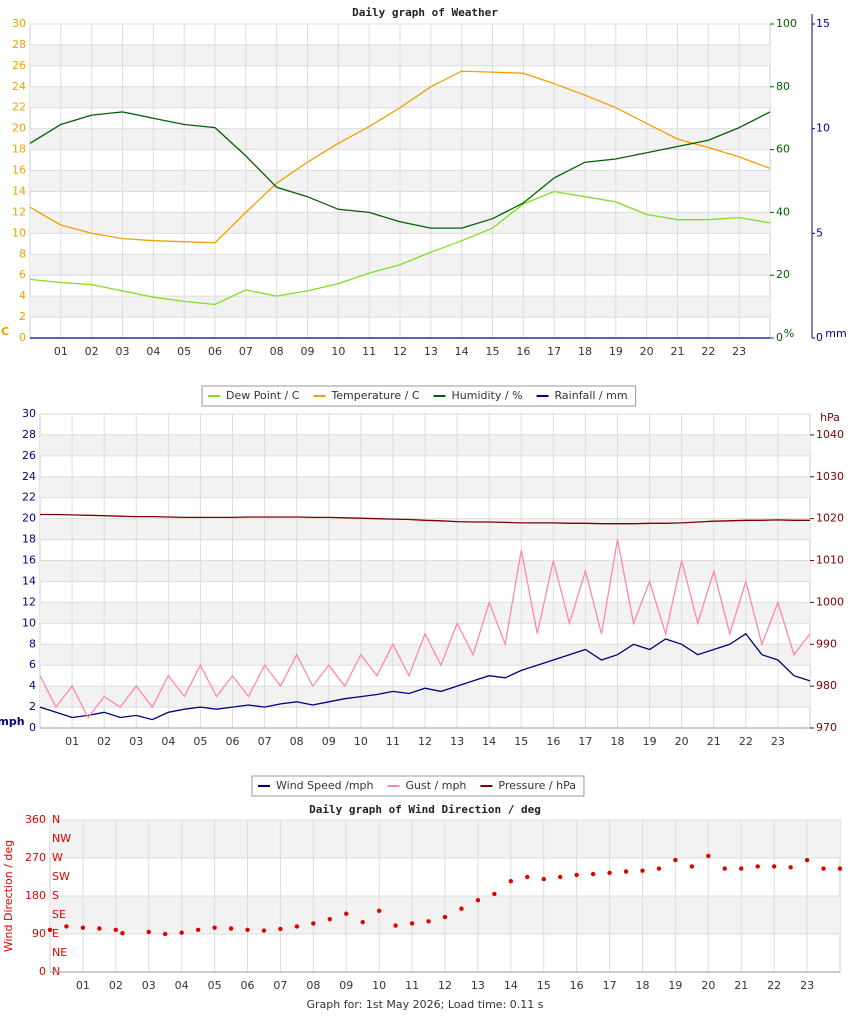 Image resolution: width=850 pixels, height=1017 pixels. Describe the element at coordinates (419, 396) in the screenshot. I see `legend-box` at that location.